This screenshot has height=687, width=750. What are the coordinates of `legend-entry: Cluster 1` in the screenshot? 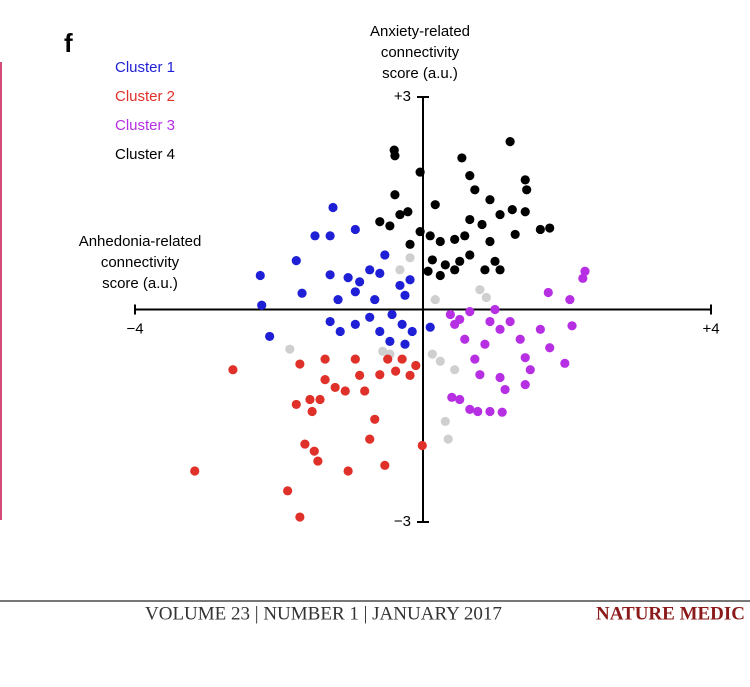 It's located at (145, 67).